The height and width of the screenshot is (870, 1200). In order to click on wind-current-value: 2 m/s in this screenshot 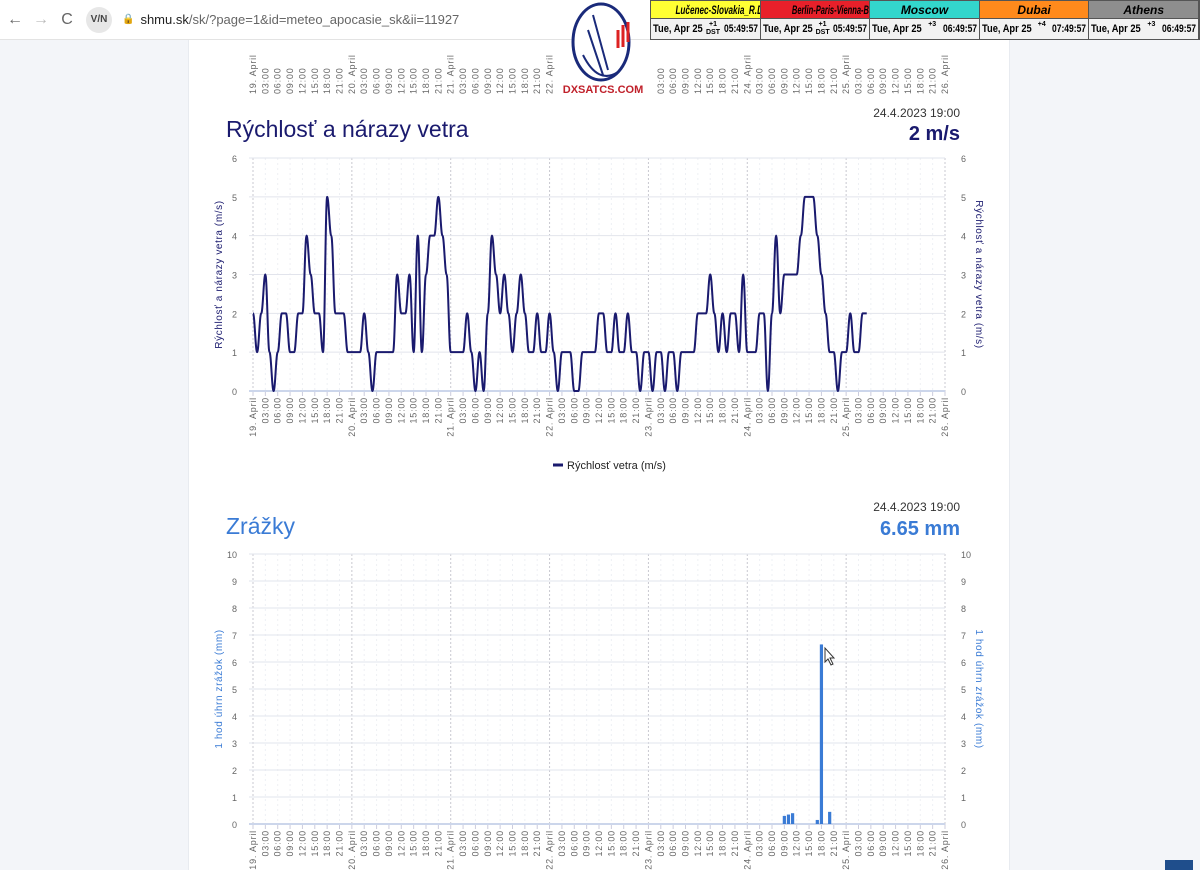, I will do `click(934, 134)`.